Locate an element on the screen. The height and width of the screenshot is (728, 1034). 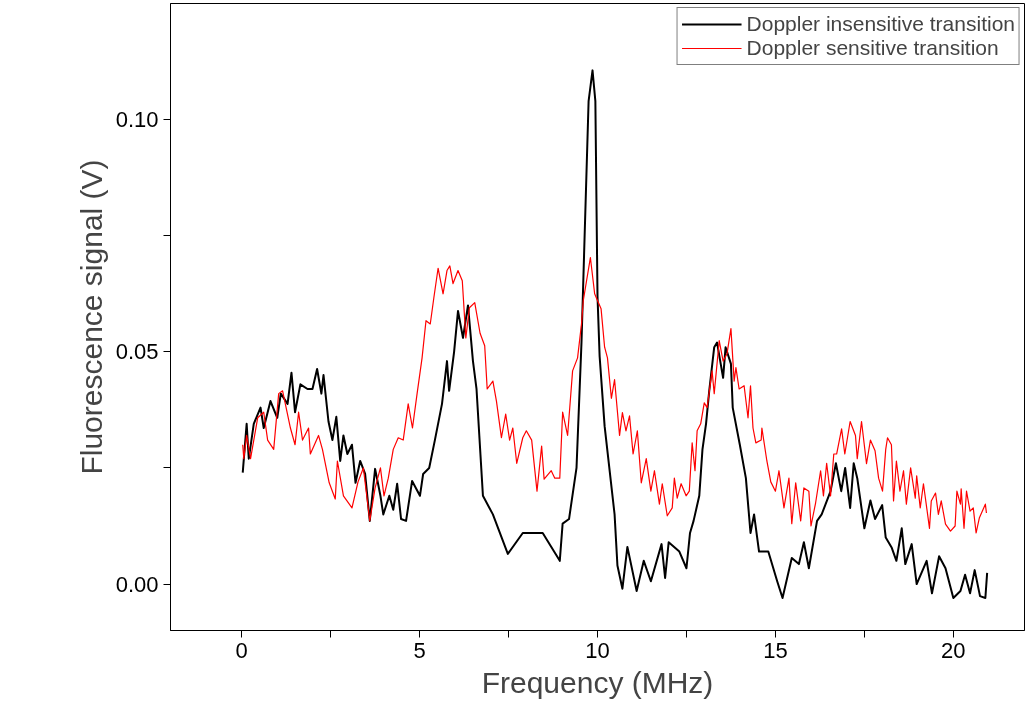
x-tick-label: 20 is located at coordinates (953, 650).